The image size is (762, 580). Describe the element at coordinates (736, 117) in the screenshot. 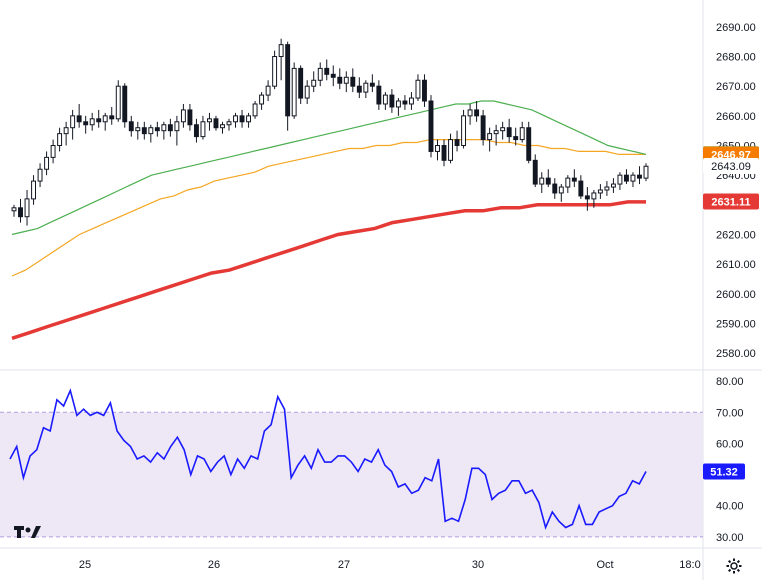

I see `price-axis-tick: 2660.00` at that location.